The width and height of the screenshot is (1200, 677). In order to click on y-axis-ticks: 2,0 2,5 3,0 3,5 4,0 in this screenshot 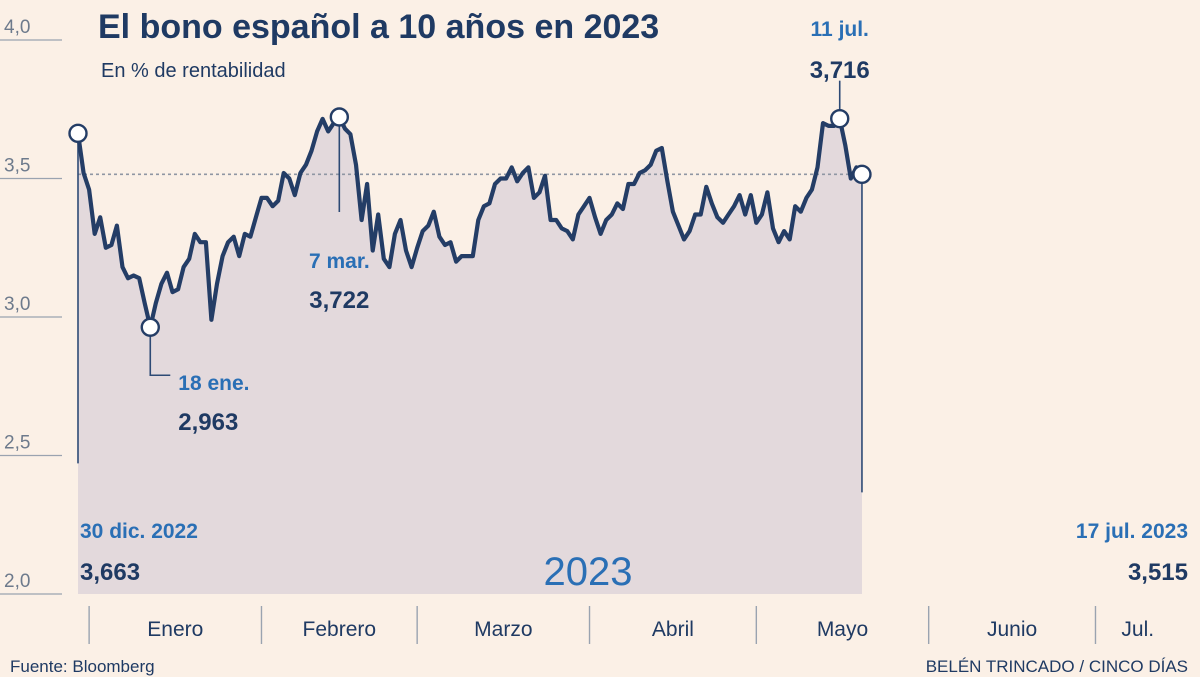, I will do `click(17, 304)`.